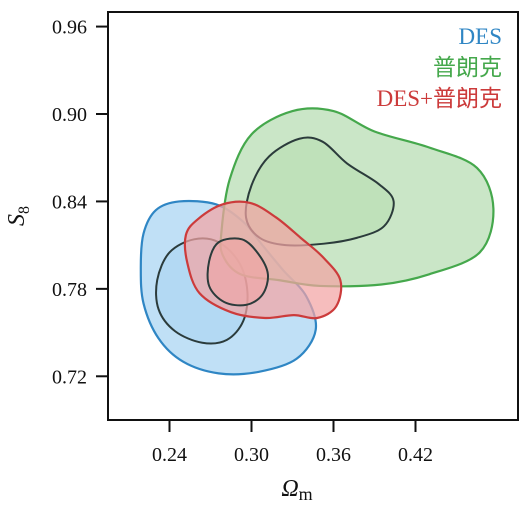 Image resolution: width=525 pixels, height=510 pixels. What do you see at coordinates (480, 36) in the screenshot?
I see `legend-label-des: DES` at bounding box center [480, 36].